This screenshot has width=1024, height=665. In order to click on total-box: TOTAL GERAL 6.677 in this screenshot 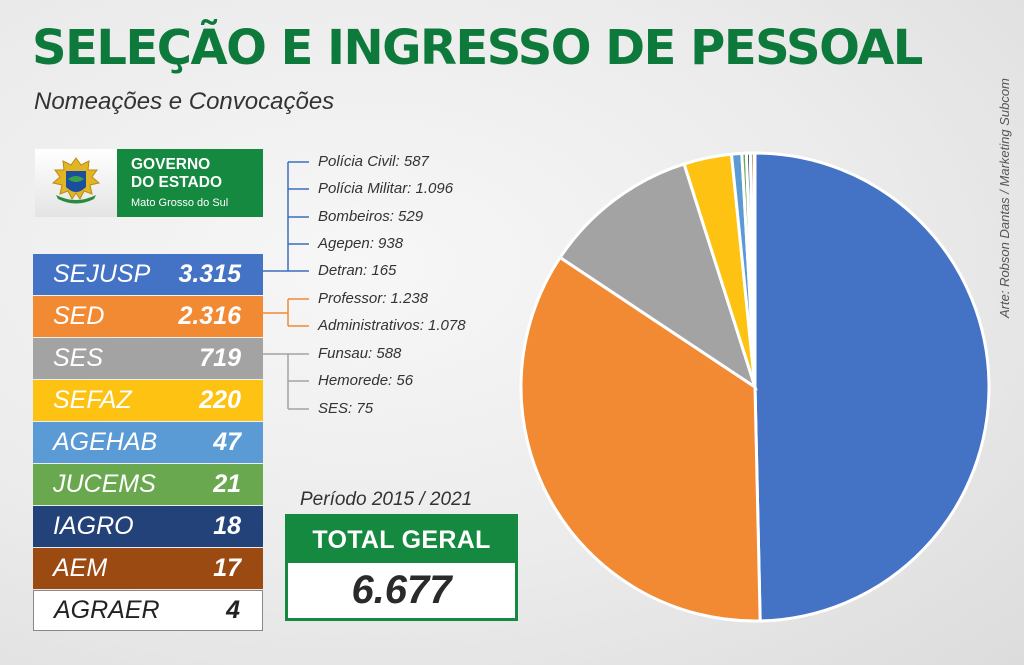, I will do `click(401, 567)`.